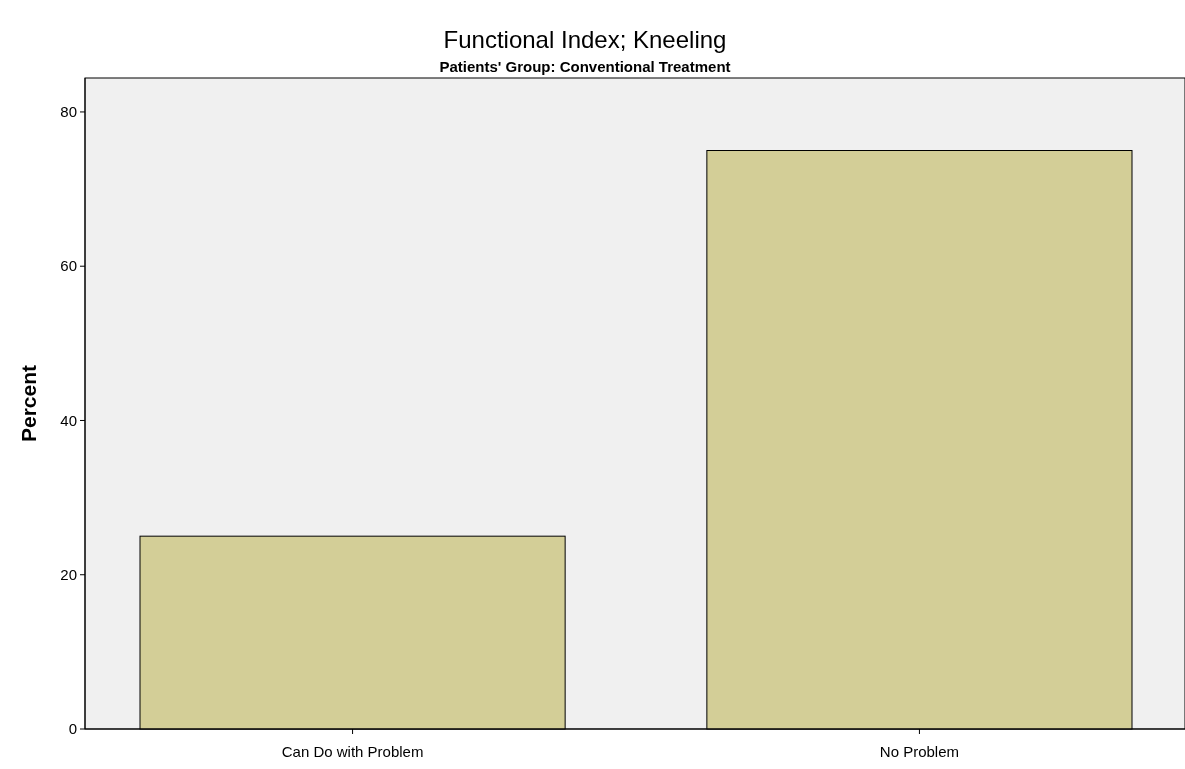 This screenshot has height=769, width=1185. What do you see at coordinates (68, 112) in the screenshot?
I see `y-tick-label: 80` at bounding box center [68, 112].